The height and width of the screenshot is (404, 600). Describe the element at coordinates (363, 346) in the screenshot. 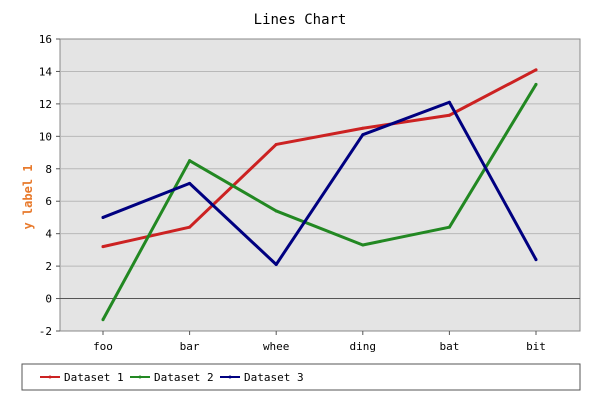

I see `x-tick-label: ding` at that location.